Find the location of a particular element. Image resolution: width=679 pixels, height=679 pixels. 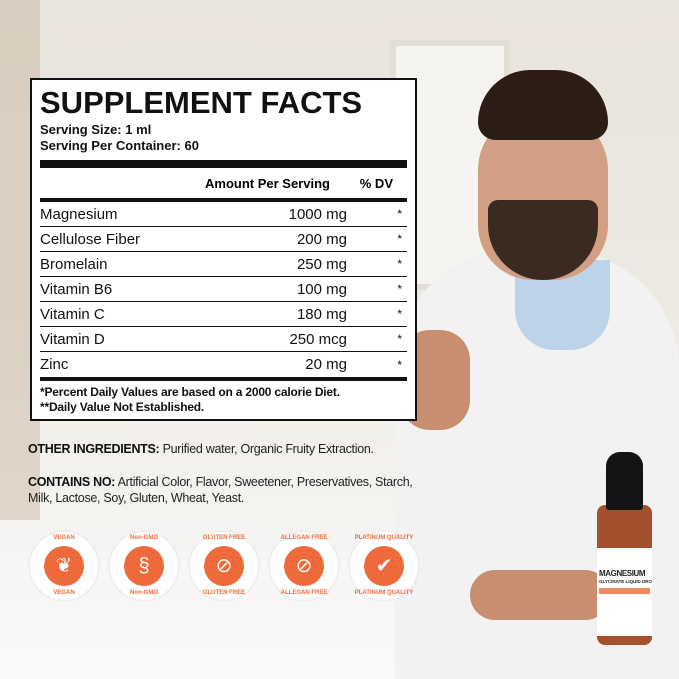

badge-gluten-free: GLUTEN FREE ⊘ GLUTEN FREE is located at coordinates (224, 566).